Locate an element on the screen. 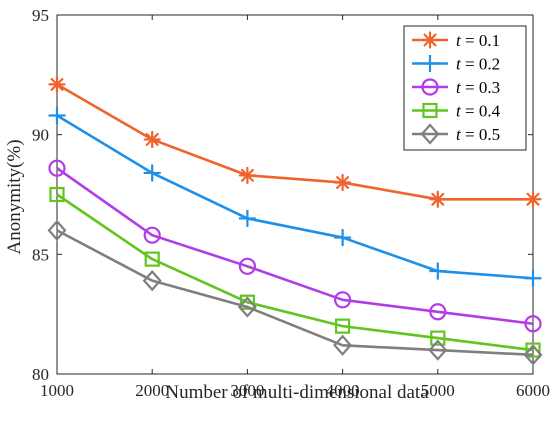 The width and height of the screenshot is (550, 433). legend: t = 0.1t = 0.2t = 0.3t = 0.4t = 0.5 is located at coordinates (465, 88).